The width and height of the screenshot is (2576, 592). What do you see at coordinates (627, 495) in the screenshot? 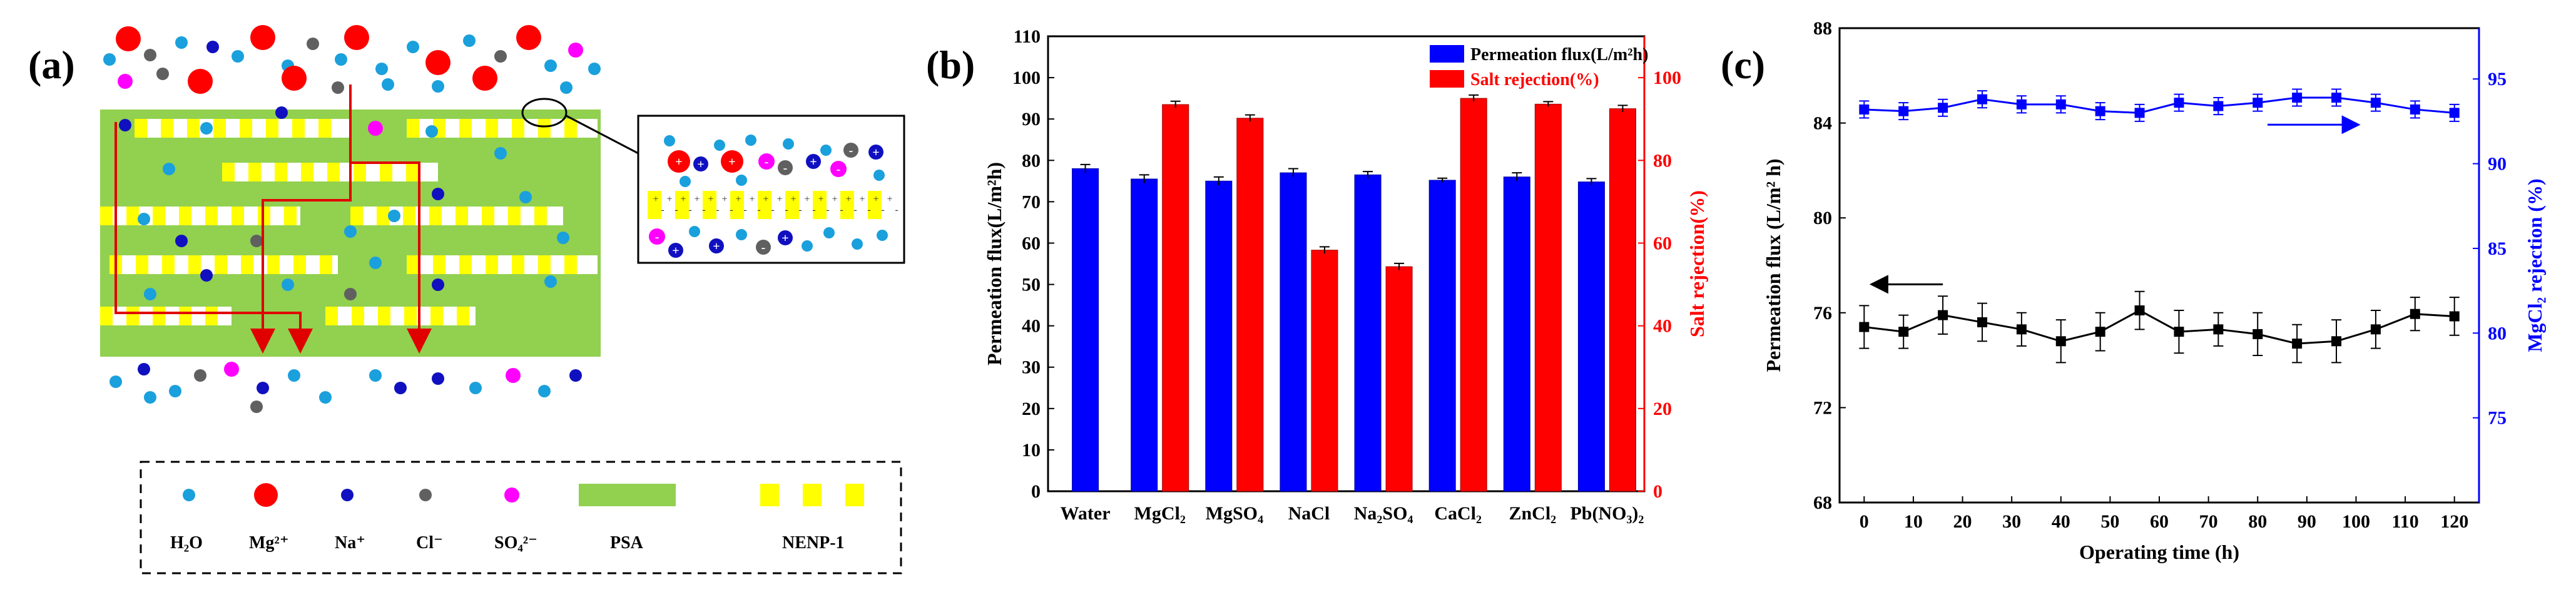
I see `psa-legend-icon` at bounding box center [627, 495].